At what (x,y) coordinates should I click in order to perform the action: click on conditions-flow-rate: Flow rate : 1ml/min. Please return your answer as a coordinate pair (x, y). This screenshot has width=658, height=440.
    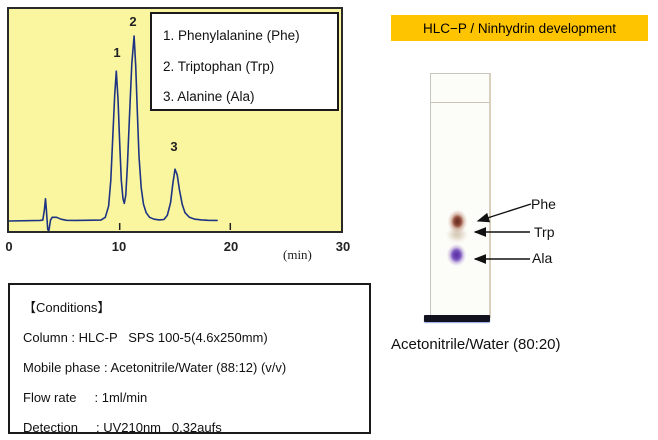
    Looking at the image, I should click on (85, 397).